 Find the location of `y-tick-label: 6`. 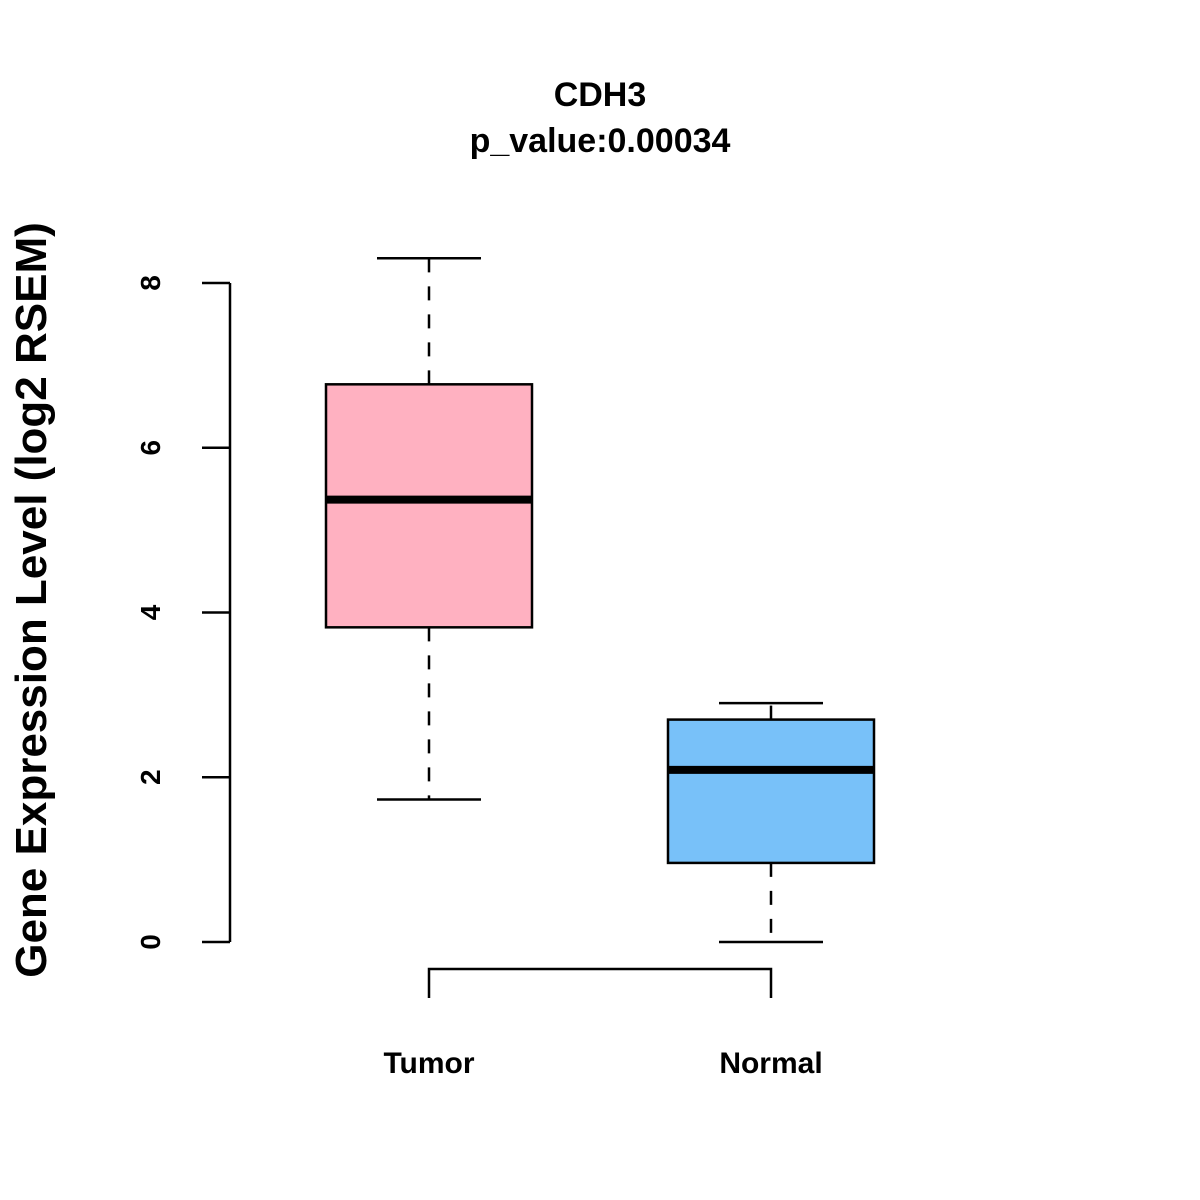

y-tick-label: 6 is located at coordinates (150, 448).